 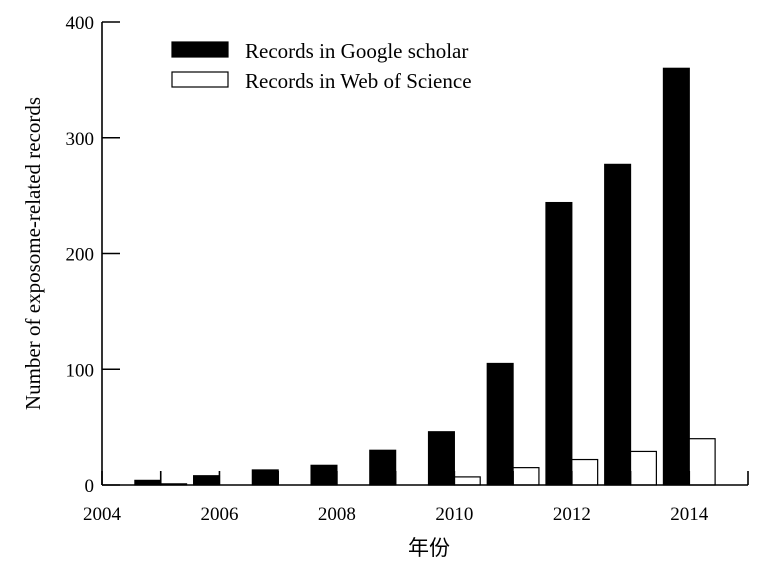 What do you see at coordinates (219, 514) in the screenshot?
I see `x-tick-label: 2006` at bounding box center [219, 514].